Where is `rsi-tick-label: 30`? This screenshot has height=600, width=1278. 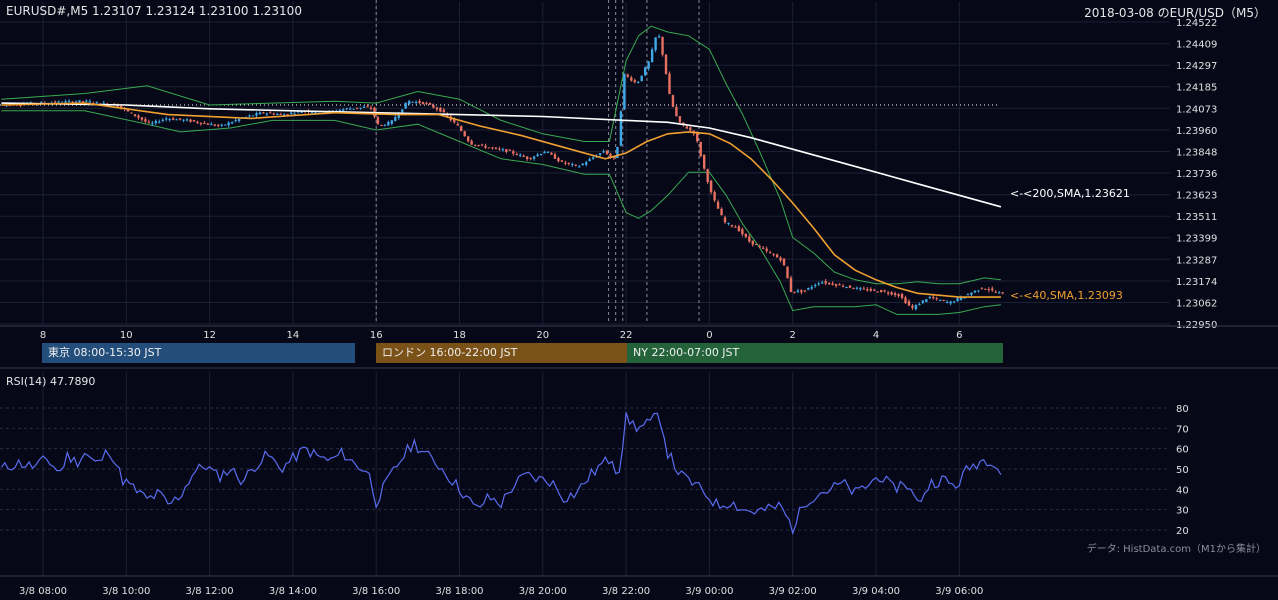
rsi-tick-label: 30 is located at coordinates (1182, 511).